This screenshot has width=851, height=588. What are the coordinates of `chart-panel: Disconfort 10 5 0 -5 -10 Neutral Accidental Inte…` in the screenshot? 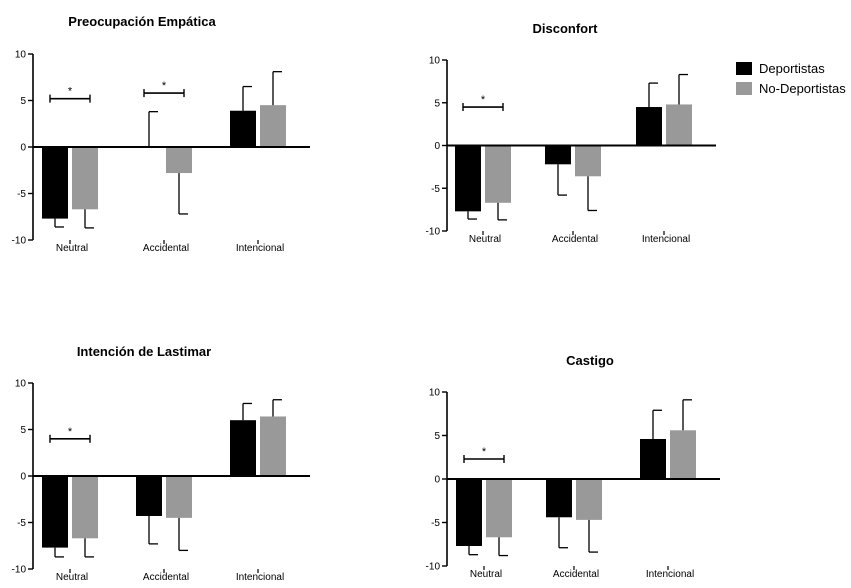 It's located at (571, 133).